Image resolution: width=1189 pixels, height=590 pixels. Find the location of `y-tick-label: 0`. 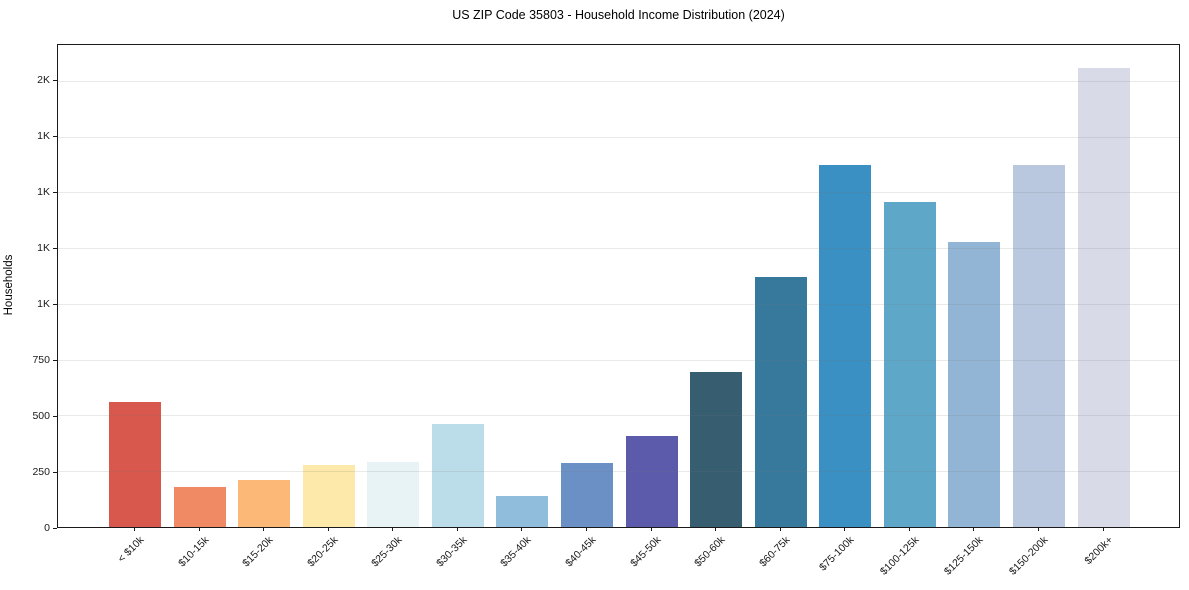

y-tick-label: 0 is located at coordinates (47, 528).